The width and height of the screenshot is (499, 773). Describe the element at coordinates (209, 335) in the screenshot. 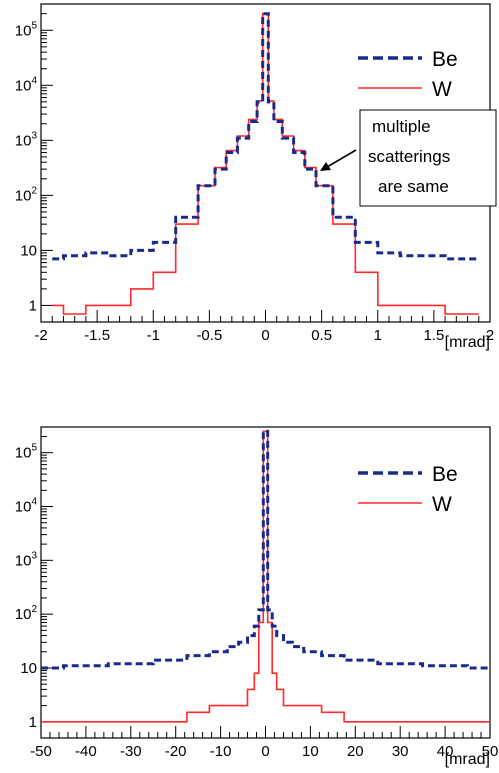

I see `top-x-tick-label: -0.5` at that location.